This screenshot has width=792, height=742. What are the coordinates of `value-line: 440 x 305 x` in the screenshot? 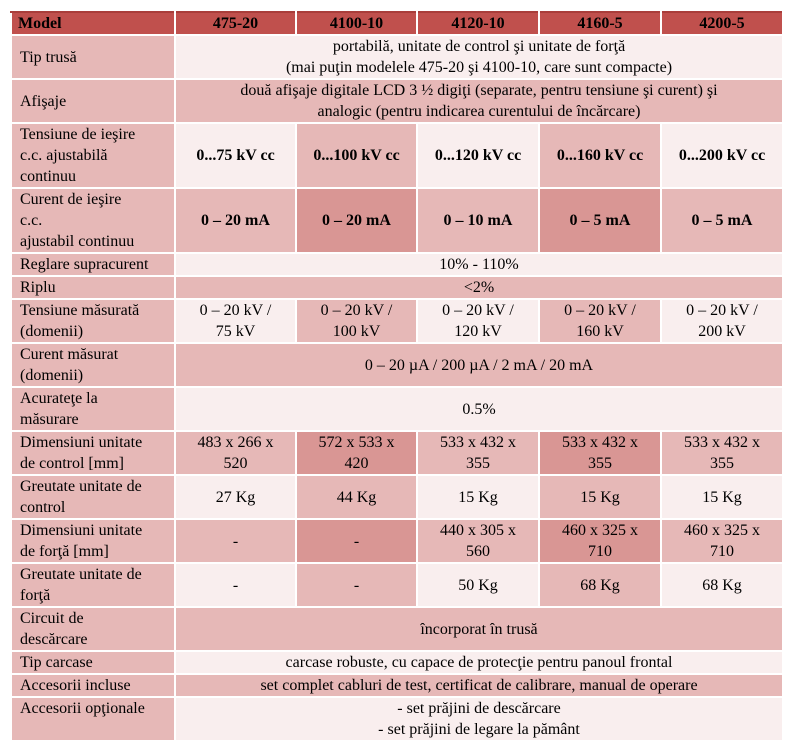 It's located at (478, 530).